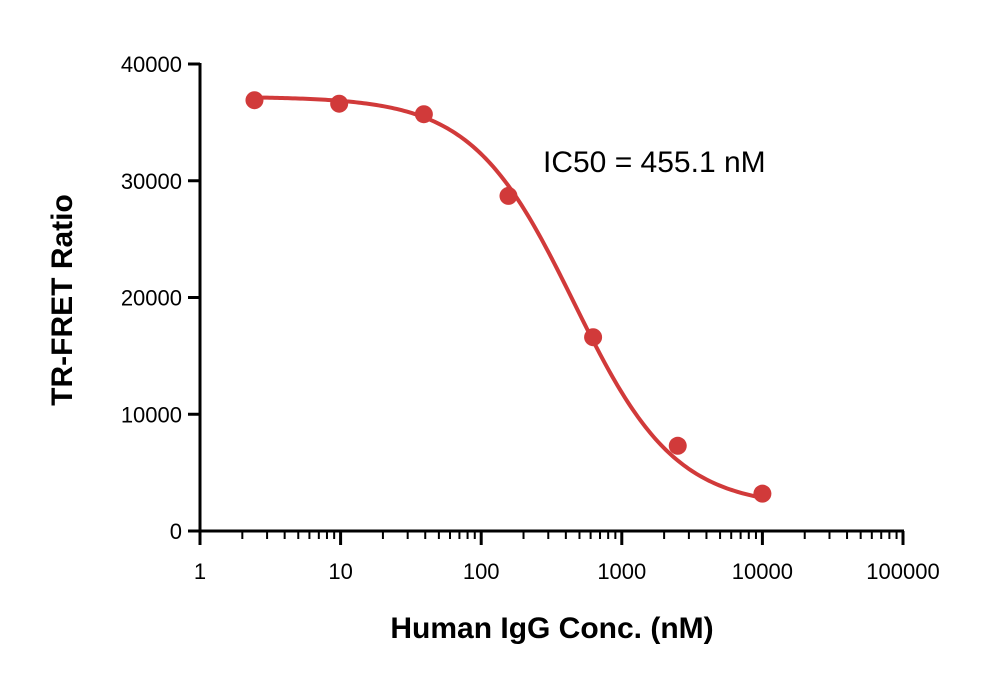 The width and height of the screenshot is (1000, 680). I want to click on x-minor-ticks, so click(569, 535).